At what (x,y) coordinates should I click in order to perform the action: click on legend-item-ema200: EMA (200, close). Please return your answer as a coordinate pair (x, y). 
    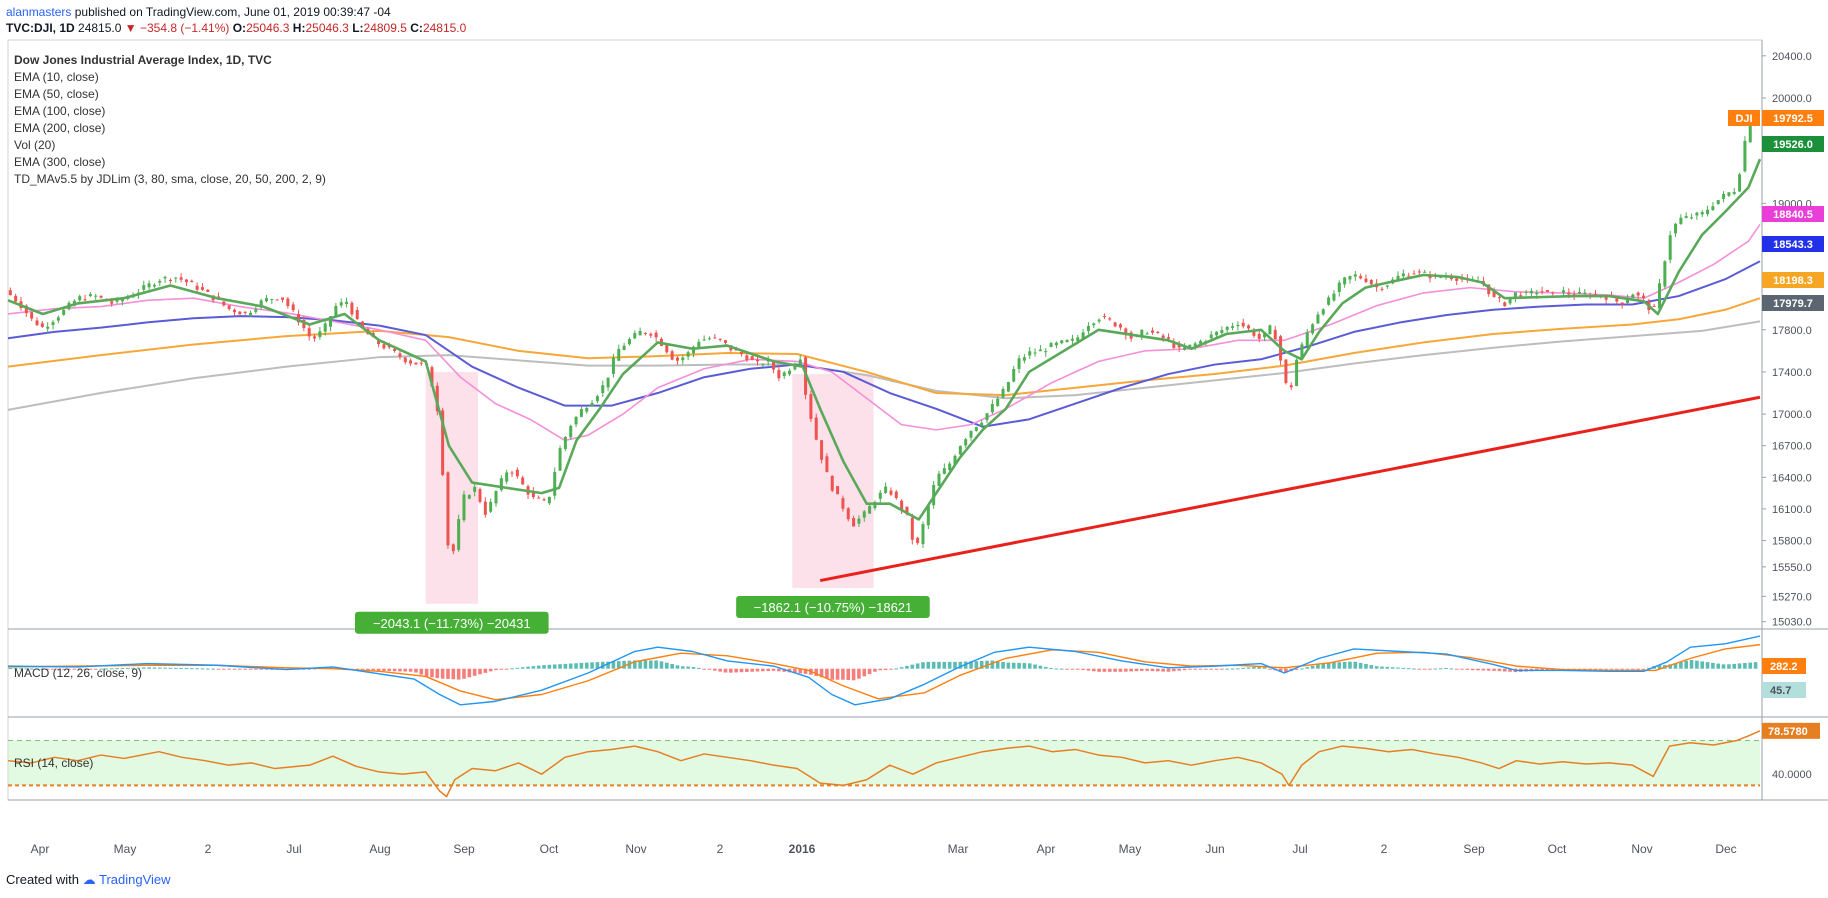
    Looking at the image, I should click on (60, 128).